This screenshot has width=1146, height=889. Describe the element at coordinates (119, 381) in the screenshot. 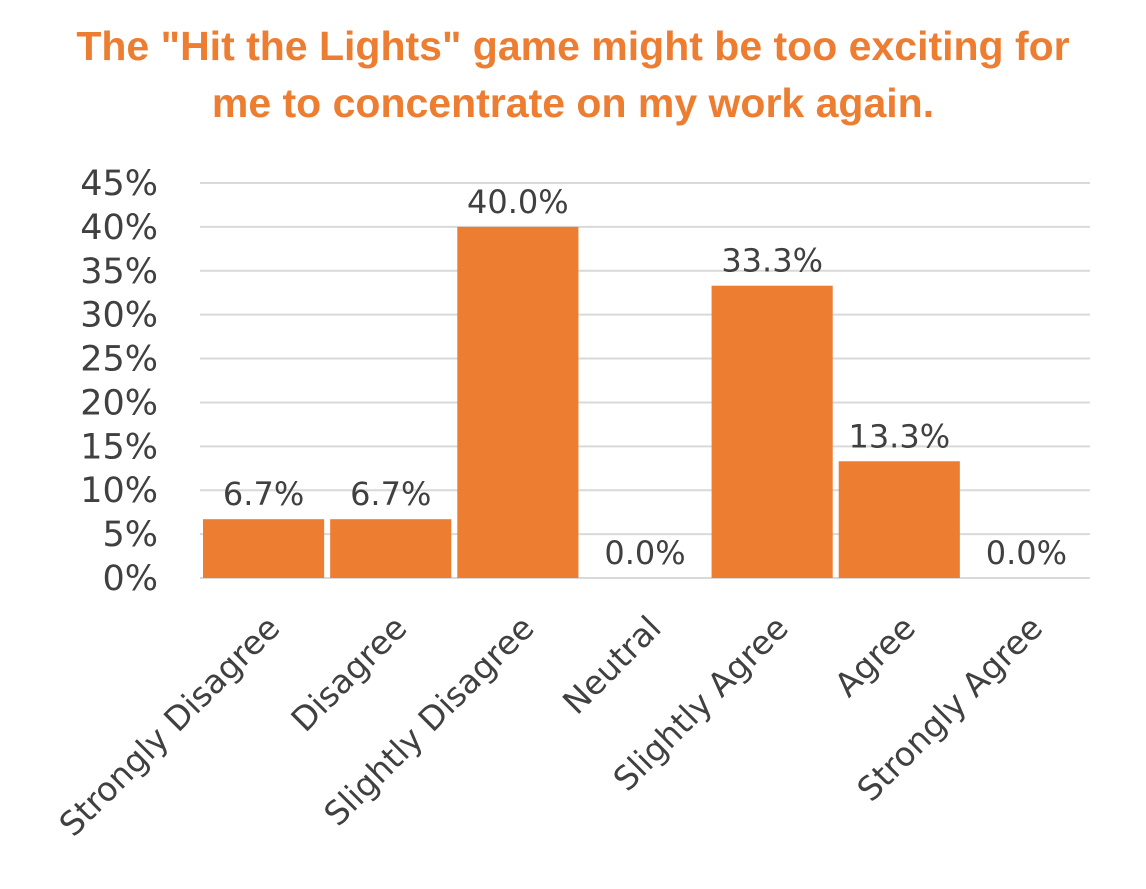

I see `y-axis-tick-labels: 0%5%10%15%20%25%30%35%40%45%` at that location.